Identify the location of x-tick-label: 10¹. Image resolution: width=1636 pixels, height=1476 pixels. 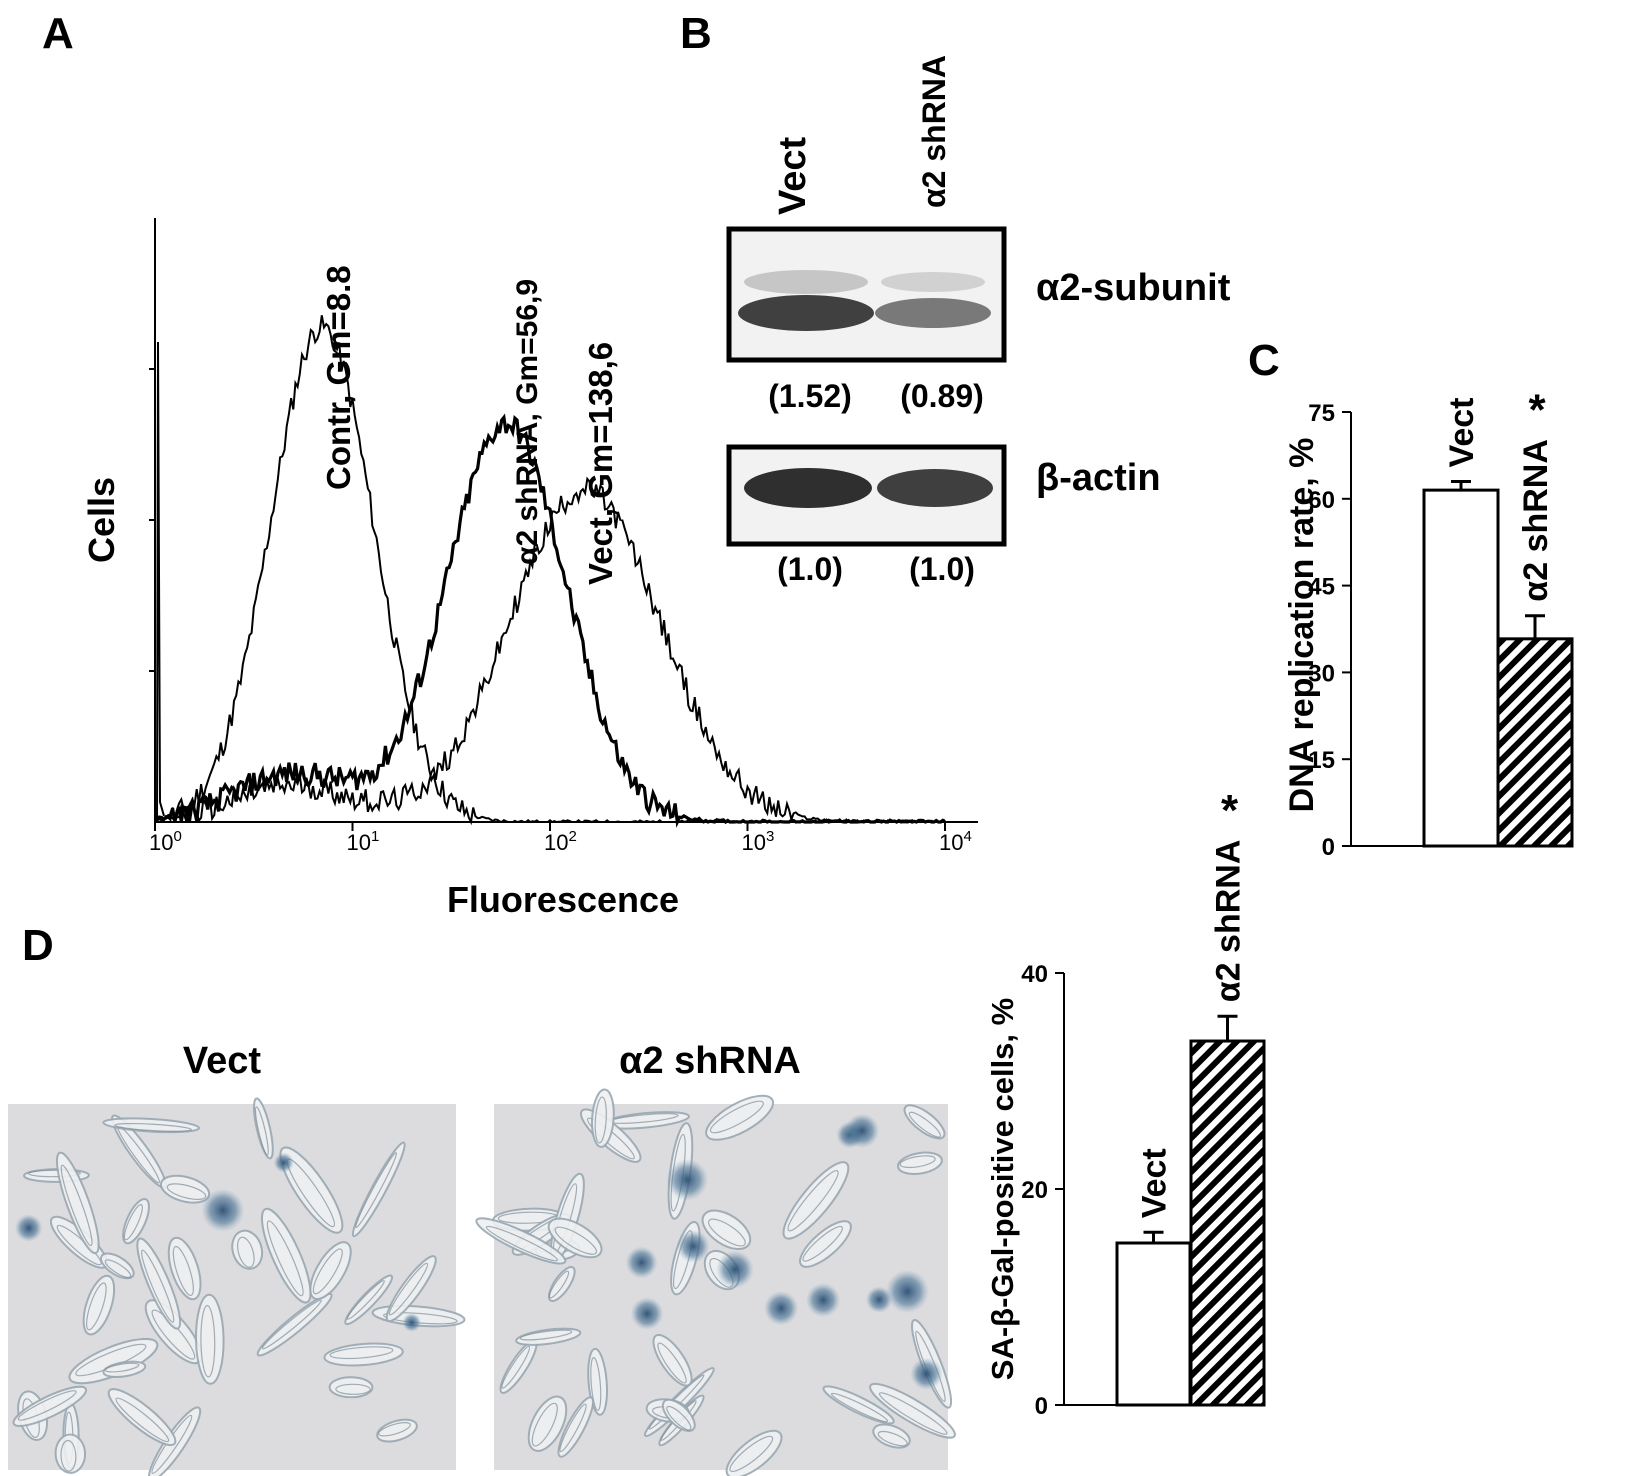
(363, 841).